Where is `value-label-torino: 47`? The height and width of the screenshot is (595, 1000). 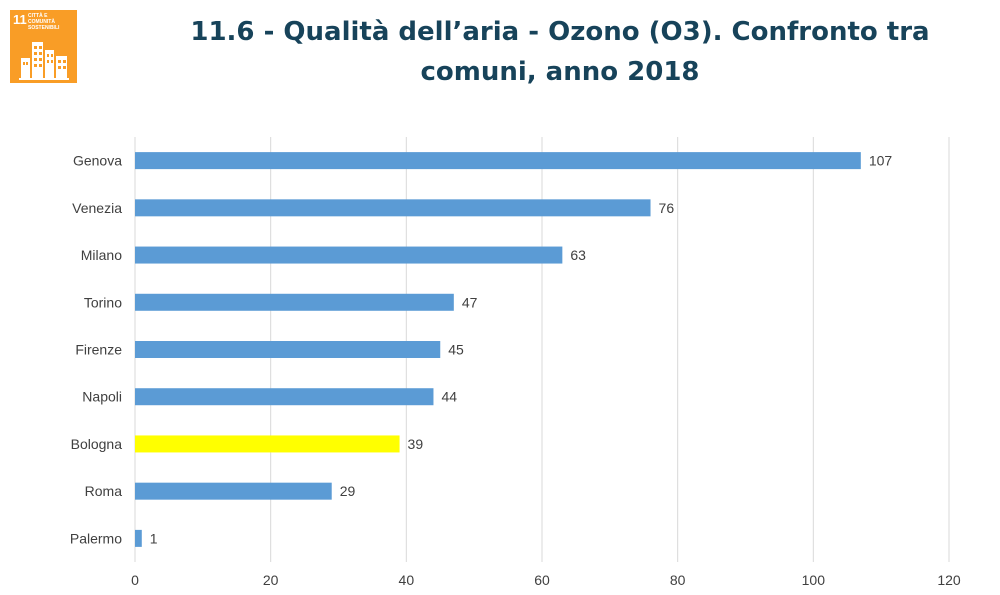
value-label-torino: 47 is located at coordinates (470, 302).